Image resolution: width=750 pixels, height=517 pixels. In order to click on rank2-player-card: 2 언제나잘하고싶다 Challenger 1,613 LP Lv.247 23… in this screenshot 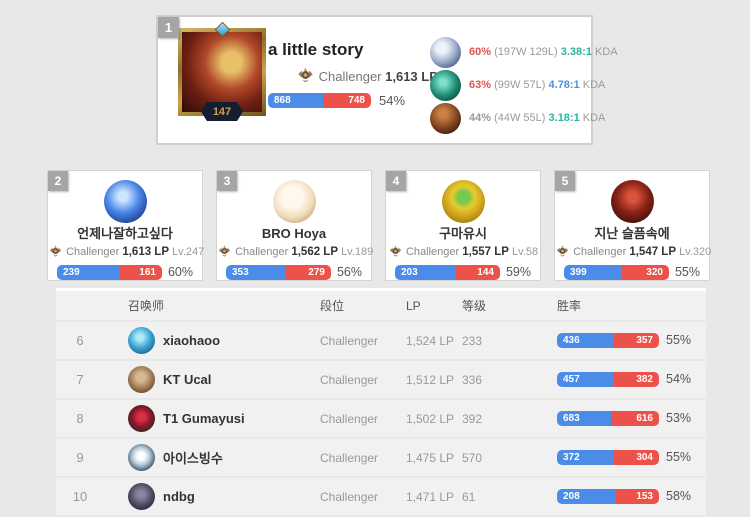, I will do `click(126, 225)`.